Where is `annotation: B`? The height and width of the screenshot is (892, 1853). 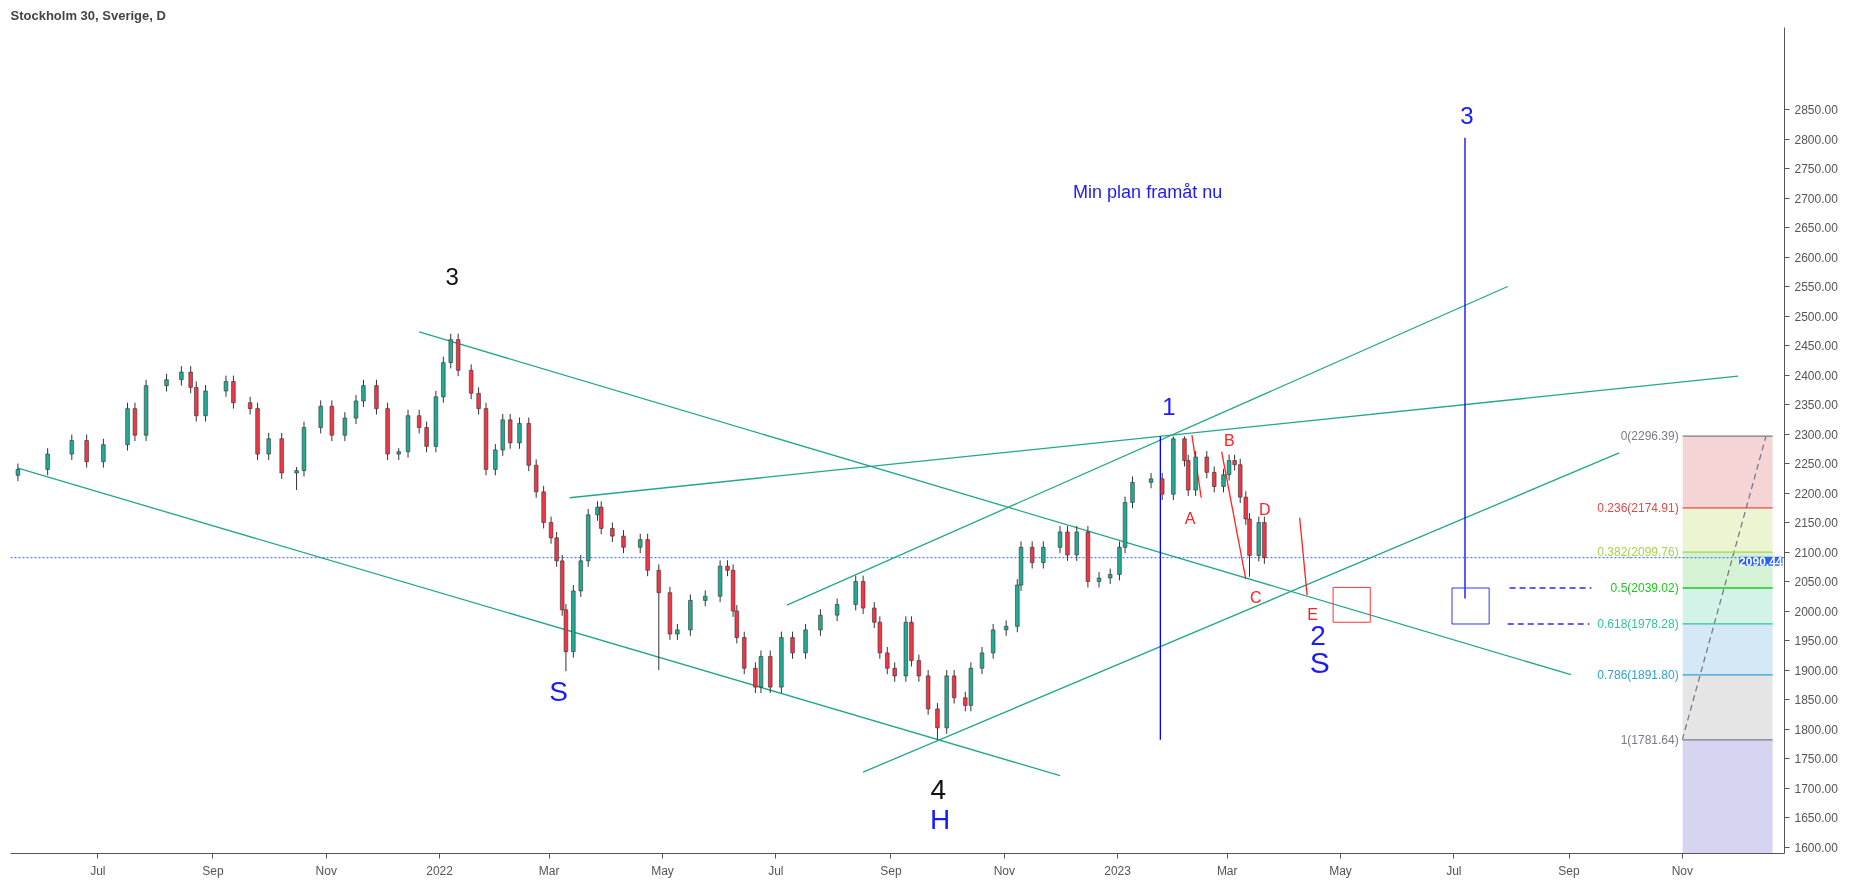 annotation: B is located at coordinates (1229, 440).